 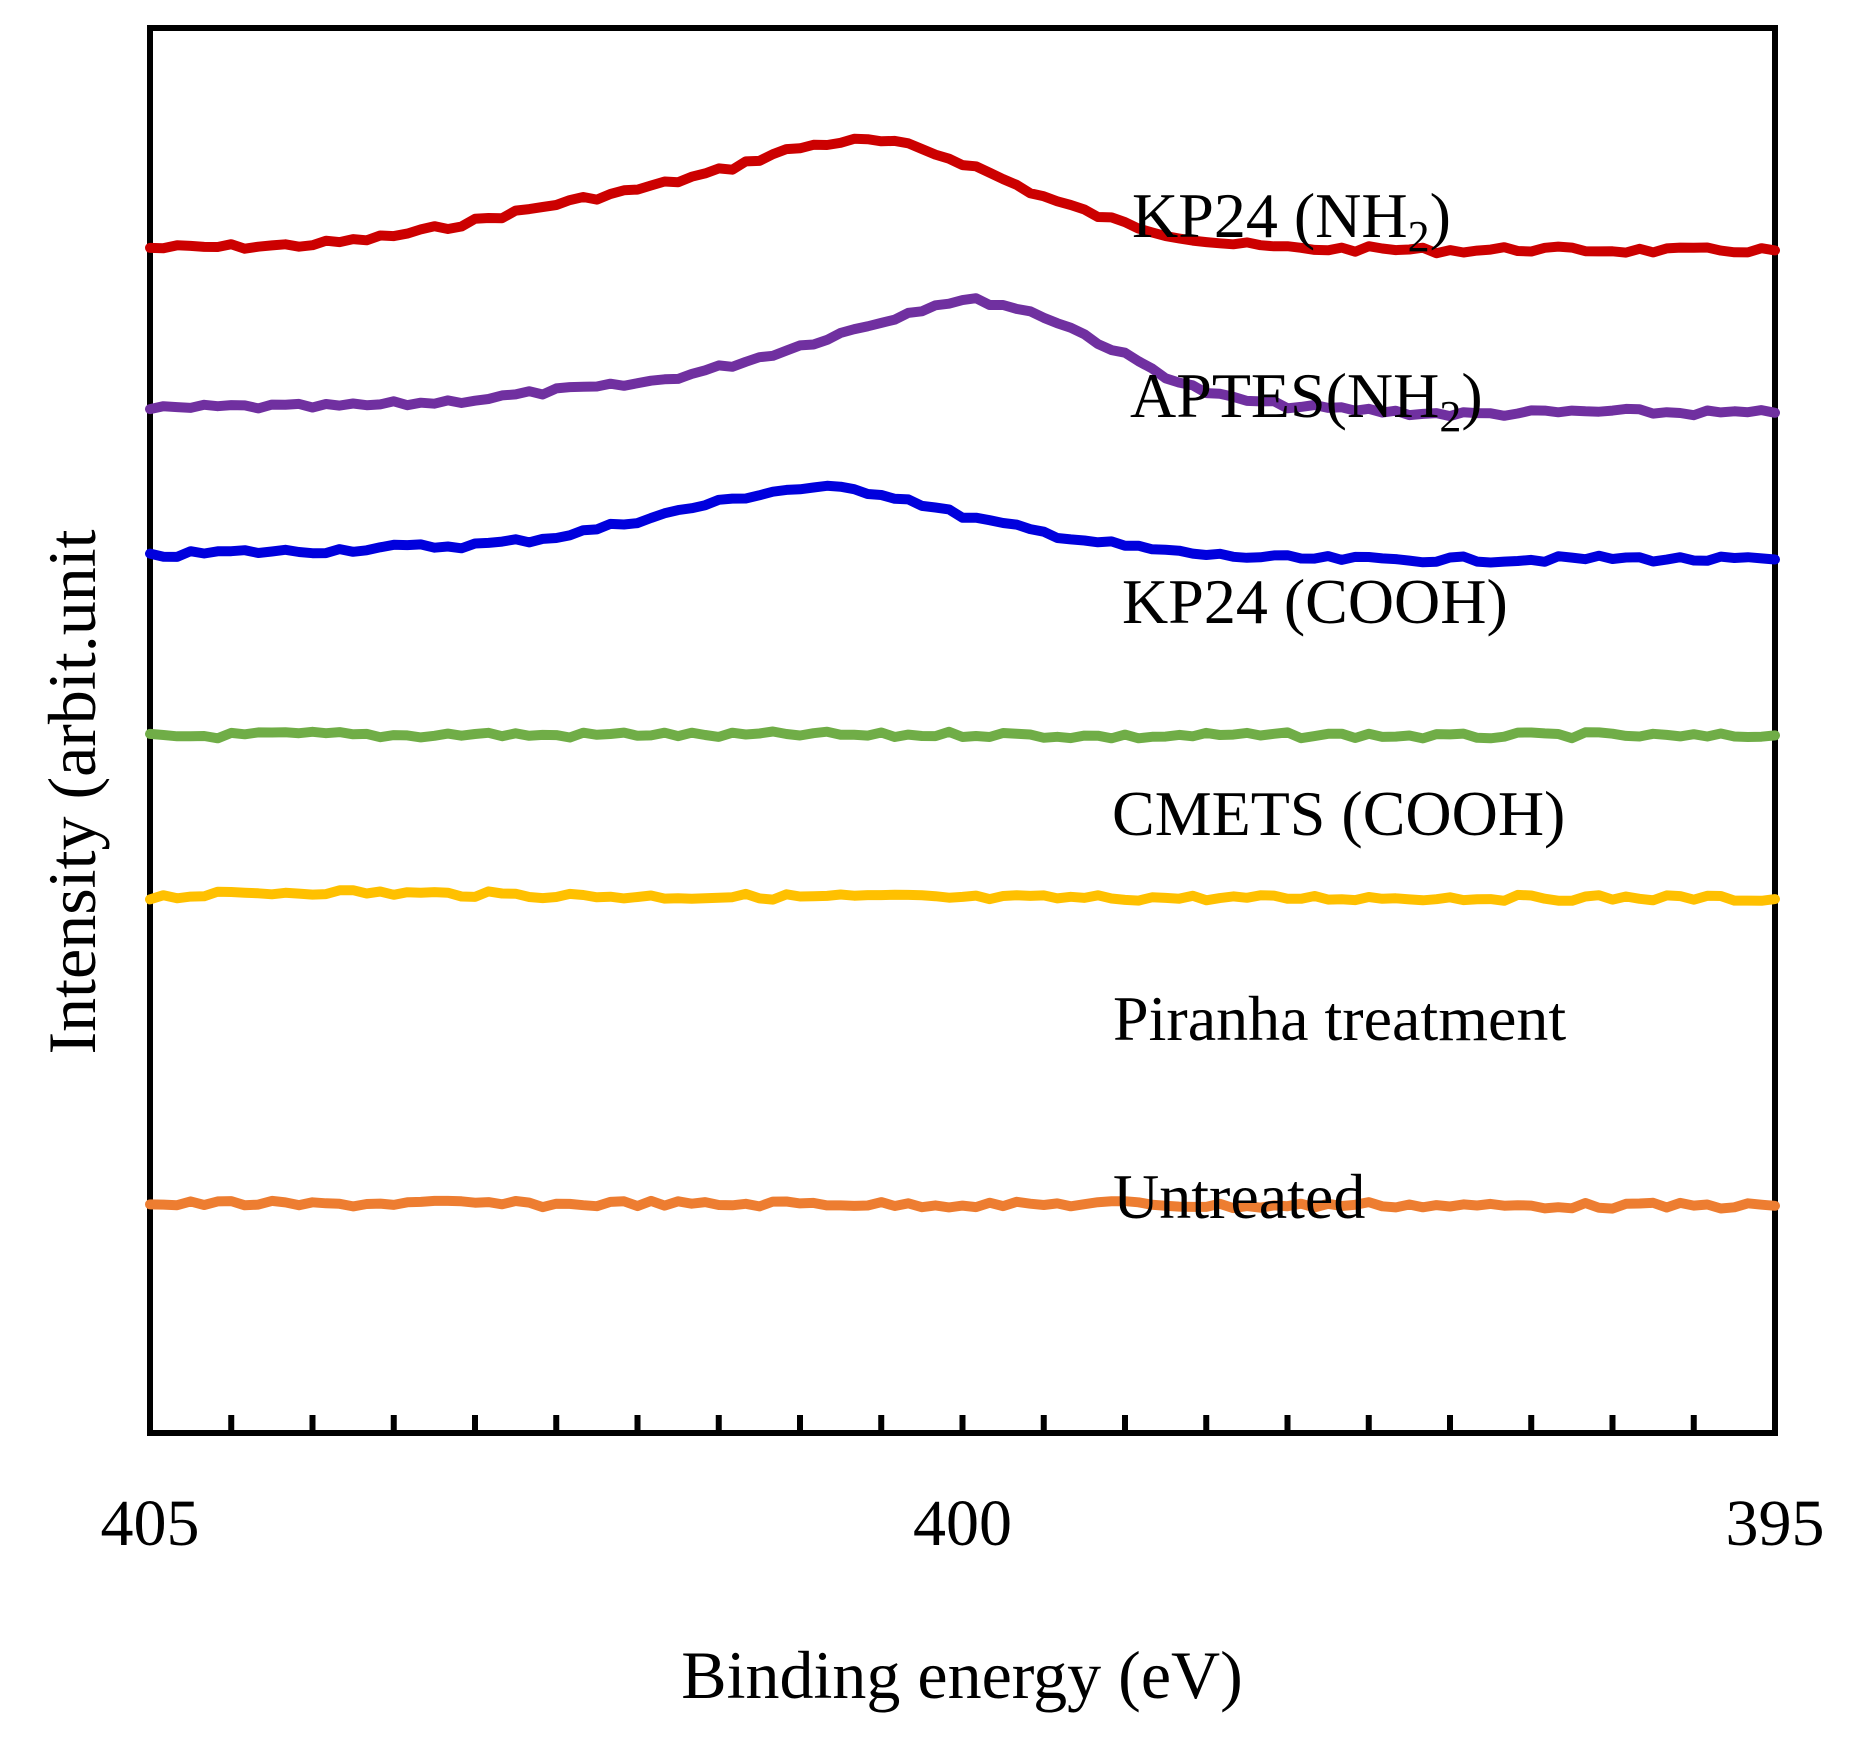 What do you see at coordinates (1284, 395) in the screenshot?
I see `series-label-text: APTES(NH` at bounding box center [1284, 395].